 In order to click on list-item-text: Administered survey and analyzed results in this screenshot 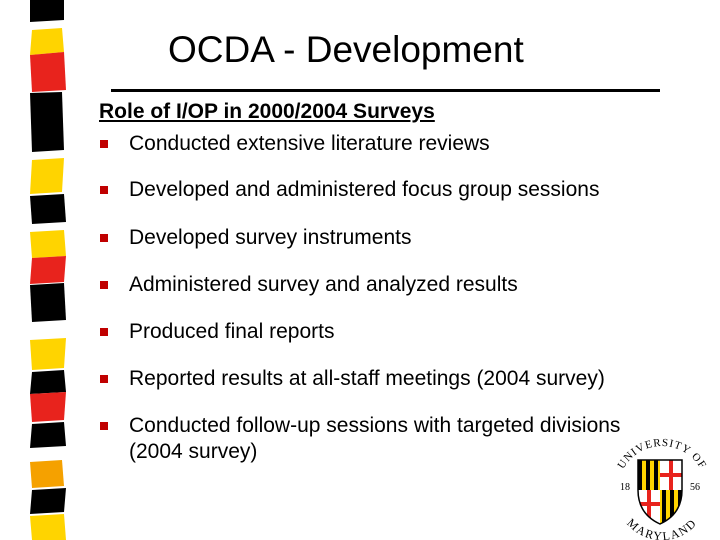, I will do `click(323, 284)`.